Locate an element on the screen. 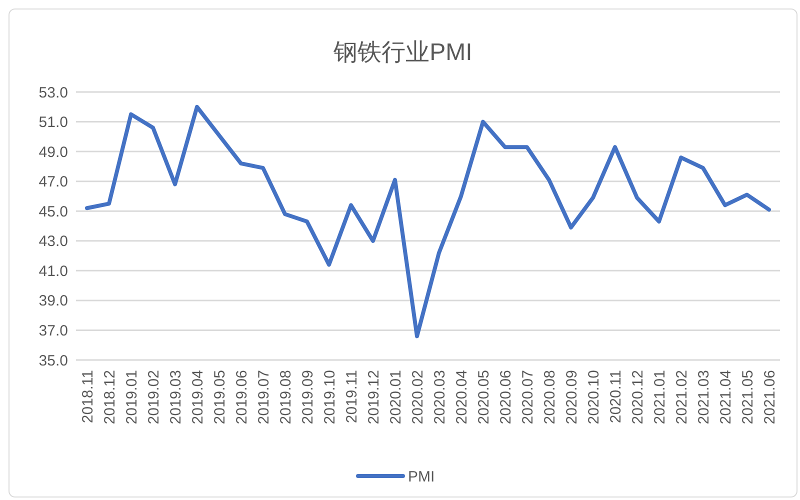  x-tick-label: 2020.12 is located at coordinates (637, 397).